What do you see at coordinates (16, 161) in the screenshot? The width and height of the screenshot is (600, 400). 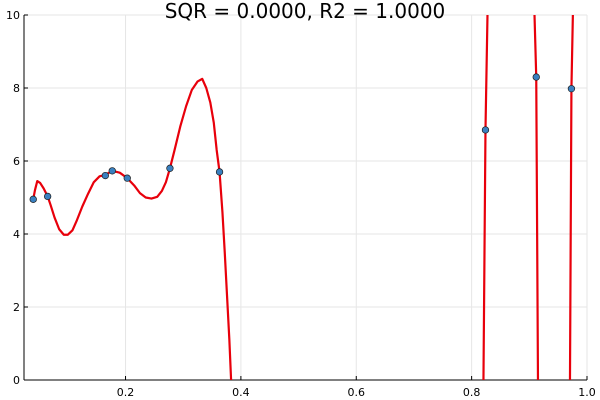 I see `y-tick-label: 6` at bounding box center [16, 161].